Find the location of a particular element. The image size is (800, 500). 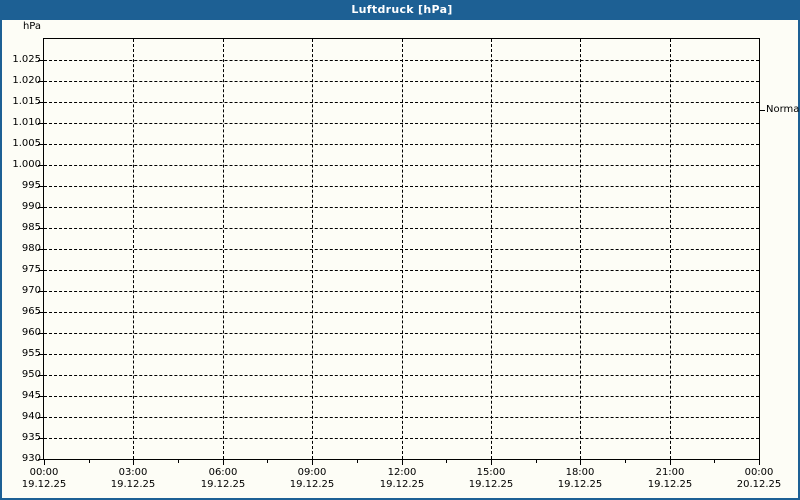

y-axis-tick-label: 975 is located at coordinates (31, 269).